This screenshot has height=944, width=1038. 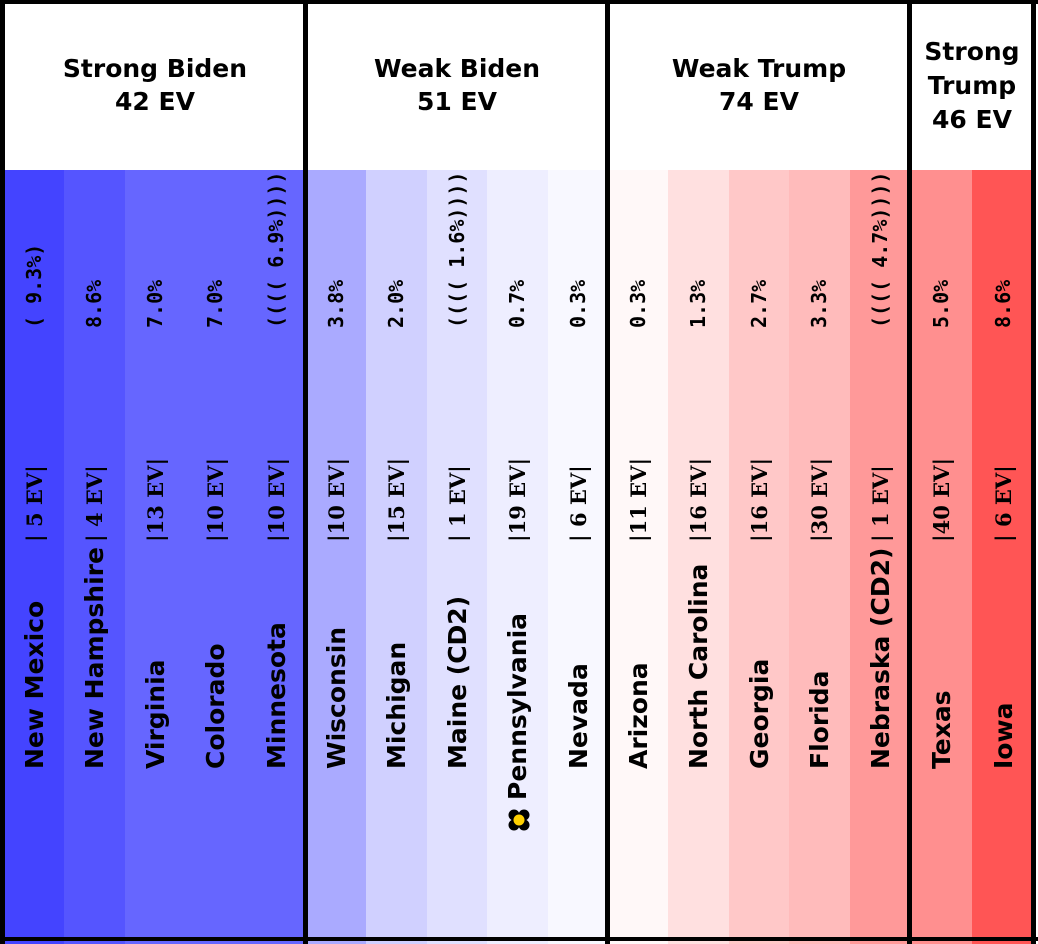 What do you see at coordinates (396, 303) in the screenshot?
I see `state-margin: 2.0%` at bounding box center [396, 303].